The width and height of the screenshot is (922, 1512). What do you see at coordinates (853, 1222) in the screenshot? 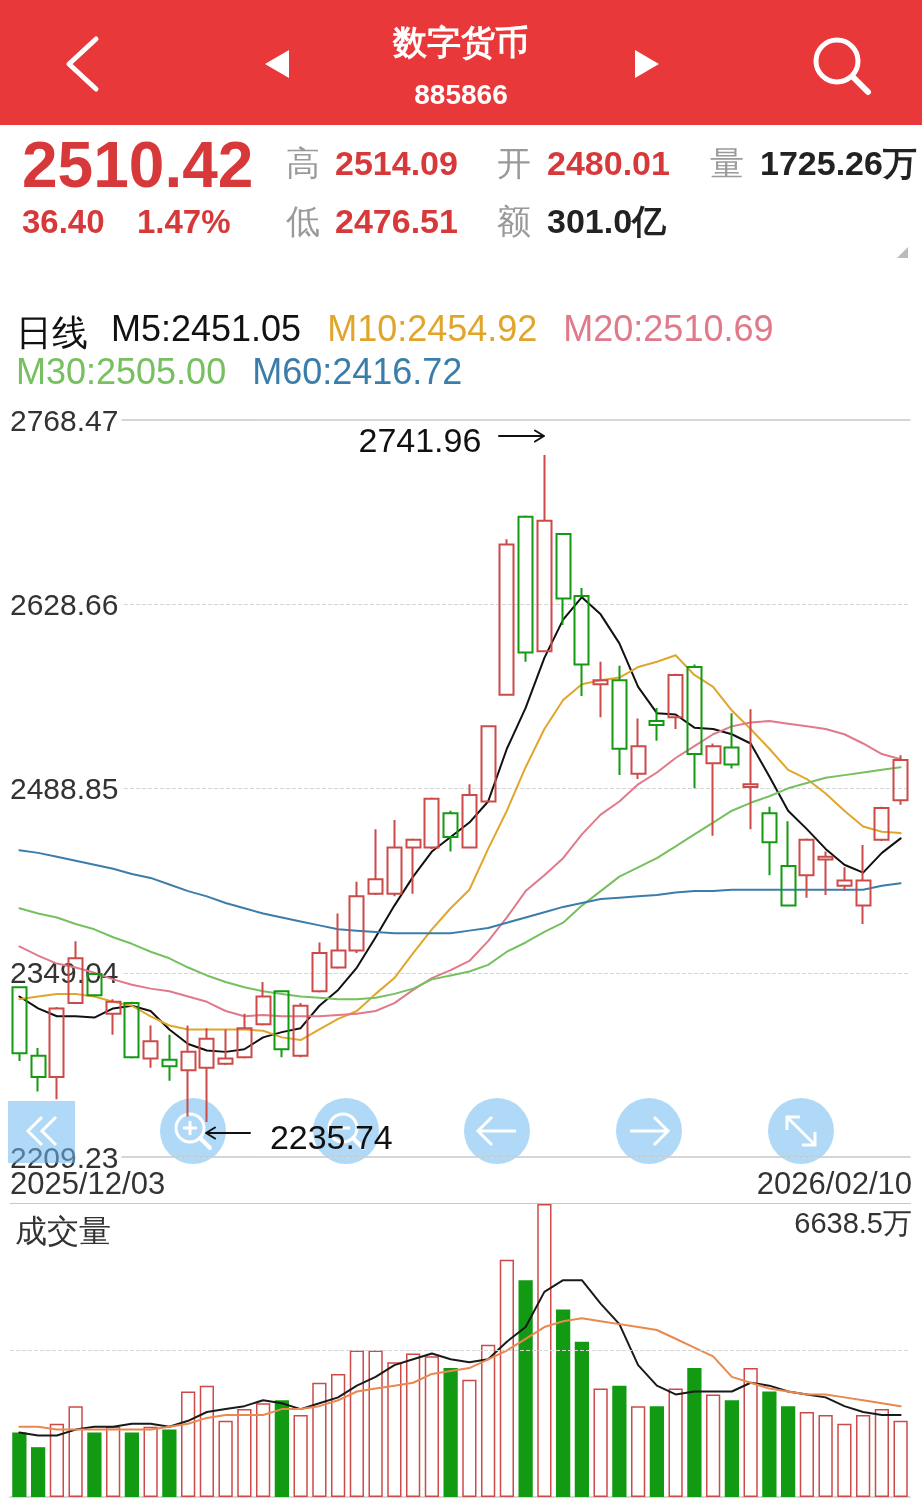
I see `annotation: 6638.5万` at bounding box center [853, 1222].